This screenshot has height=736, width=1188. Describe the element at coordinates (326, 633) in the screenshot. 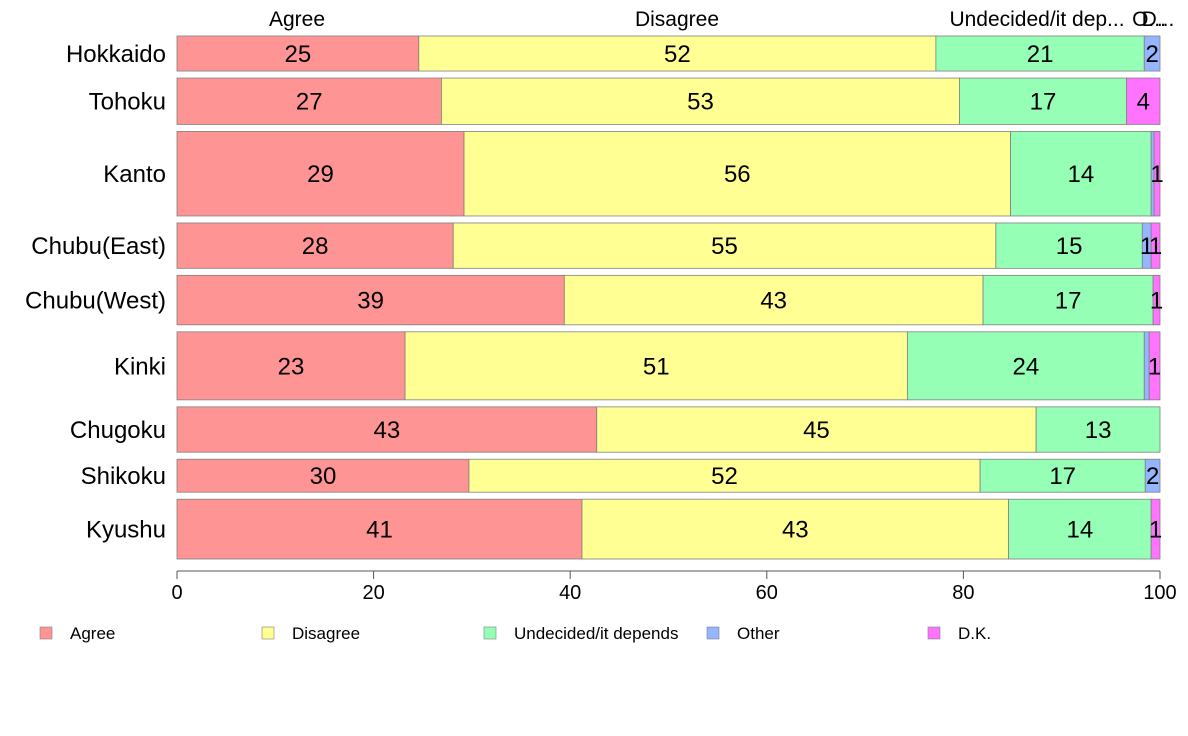

I see `legend-label-1: Disagree` at that location.